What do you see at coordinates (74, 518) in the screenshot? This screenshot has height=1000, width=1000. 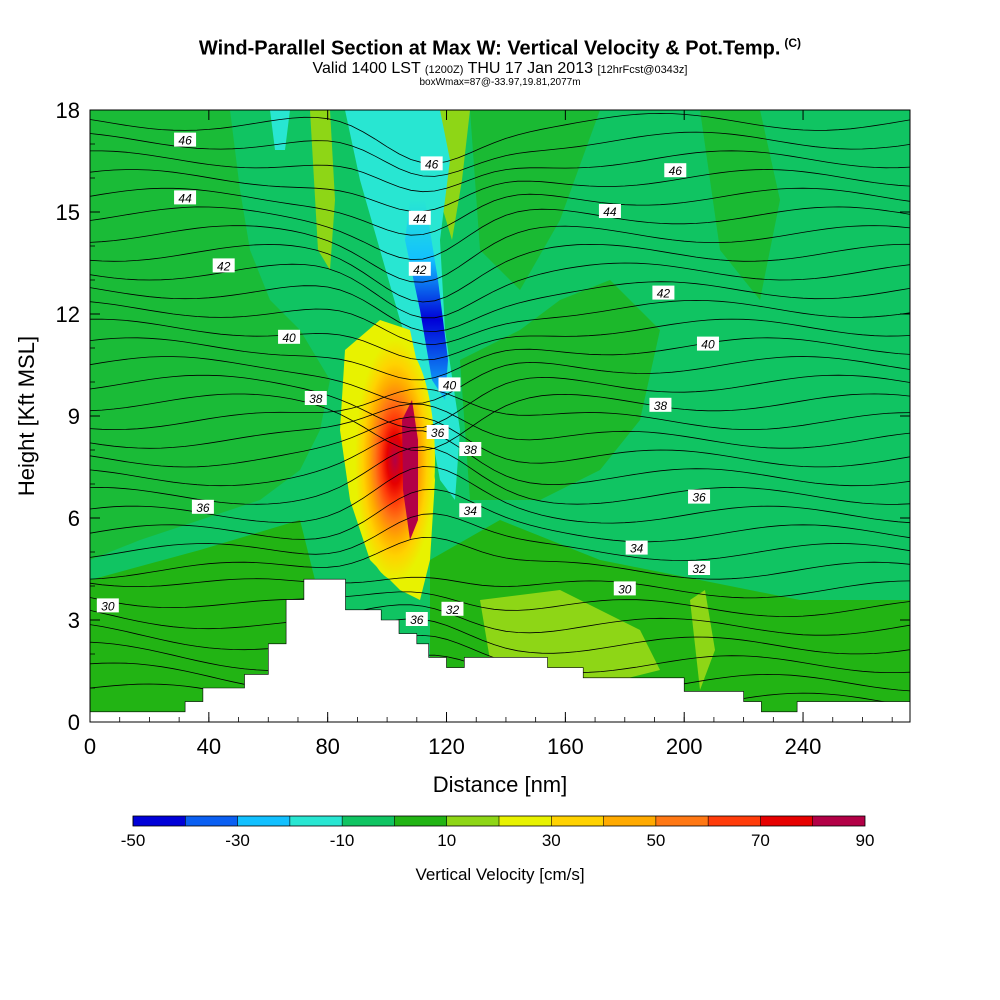 I see `y-tick-label: 6` at bounding box center [74, 518].